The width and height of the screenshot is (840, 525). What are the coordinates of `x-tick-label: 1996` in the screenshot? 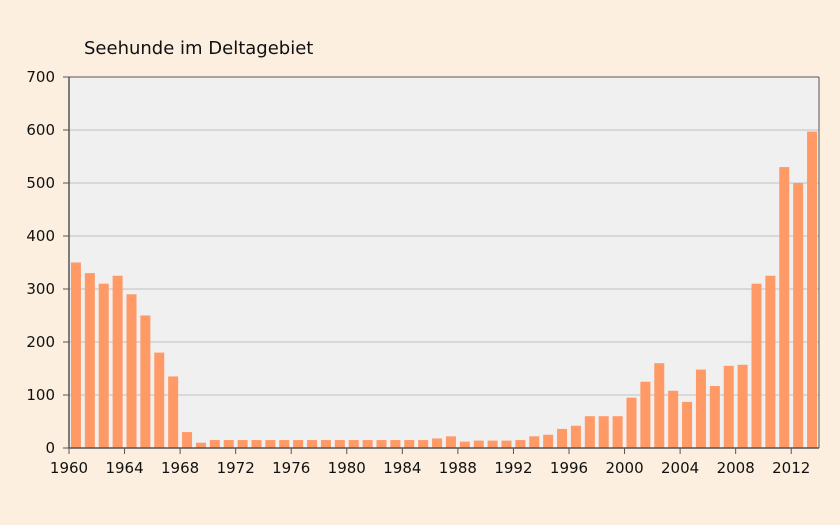 It's located at (569, 468).